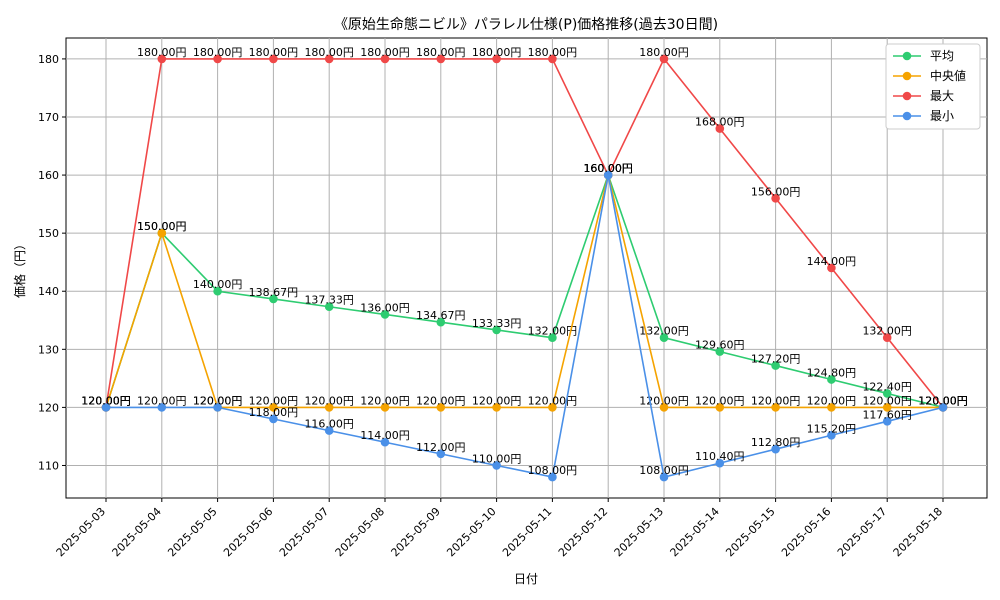 The height and width of the screenshot is (600, 1000). What do you see at coordinates (526, 579) in the screenshot?
I see `x-axis-label: 日付` at bounding box center [526, 579].